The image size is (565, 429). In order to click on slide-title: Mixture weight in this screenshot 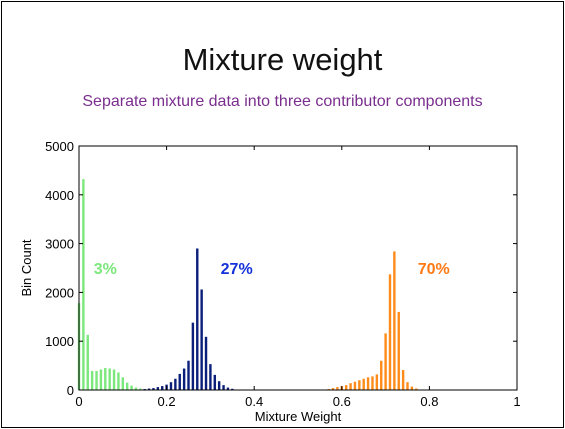, I will do `click(282, 59)`.